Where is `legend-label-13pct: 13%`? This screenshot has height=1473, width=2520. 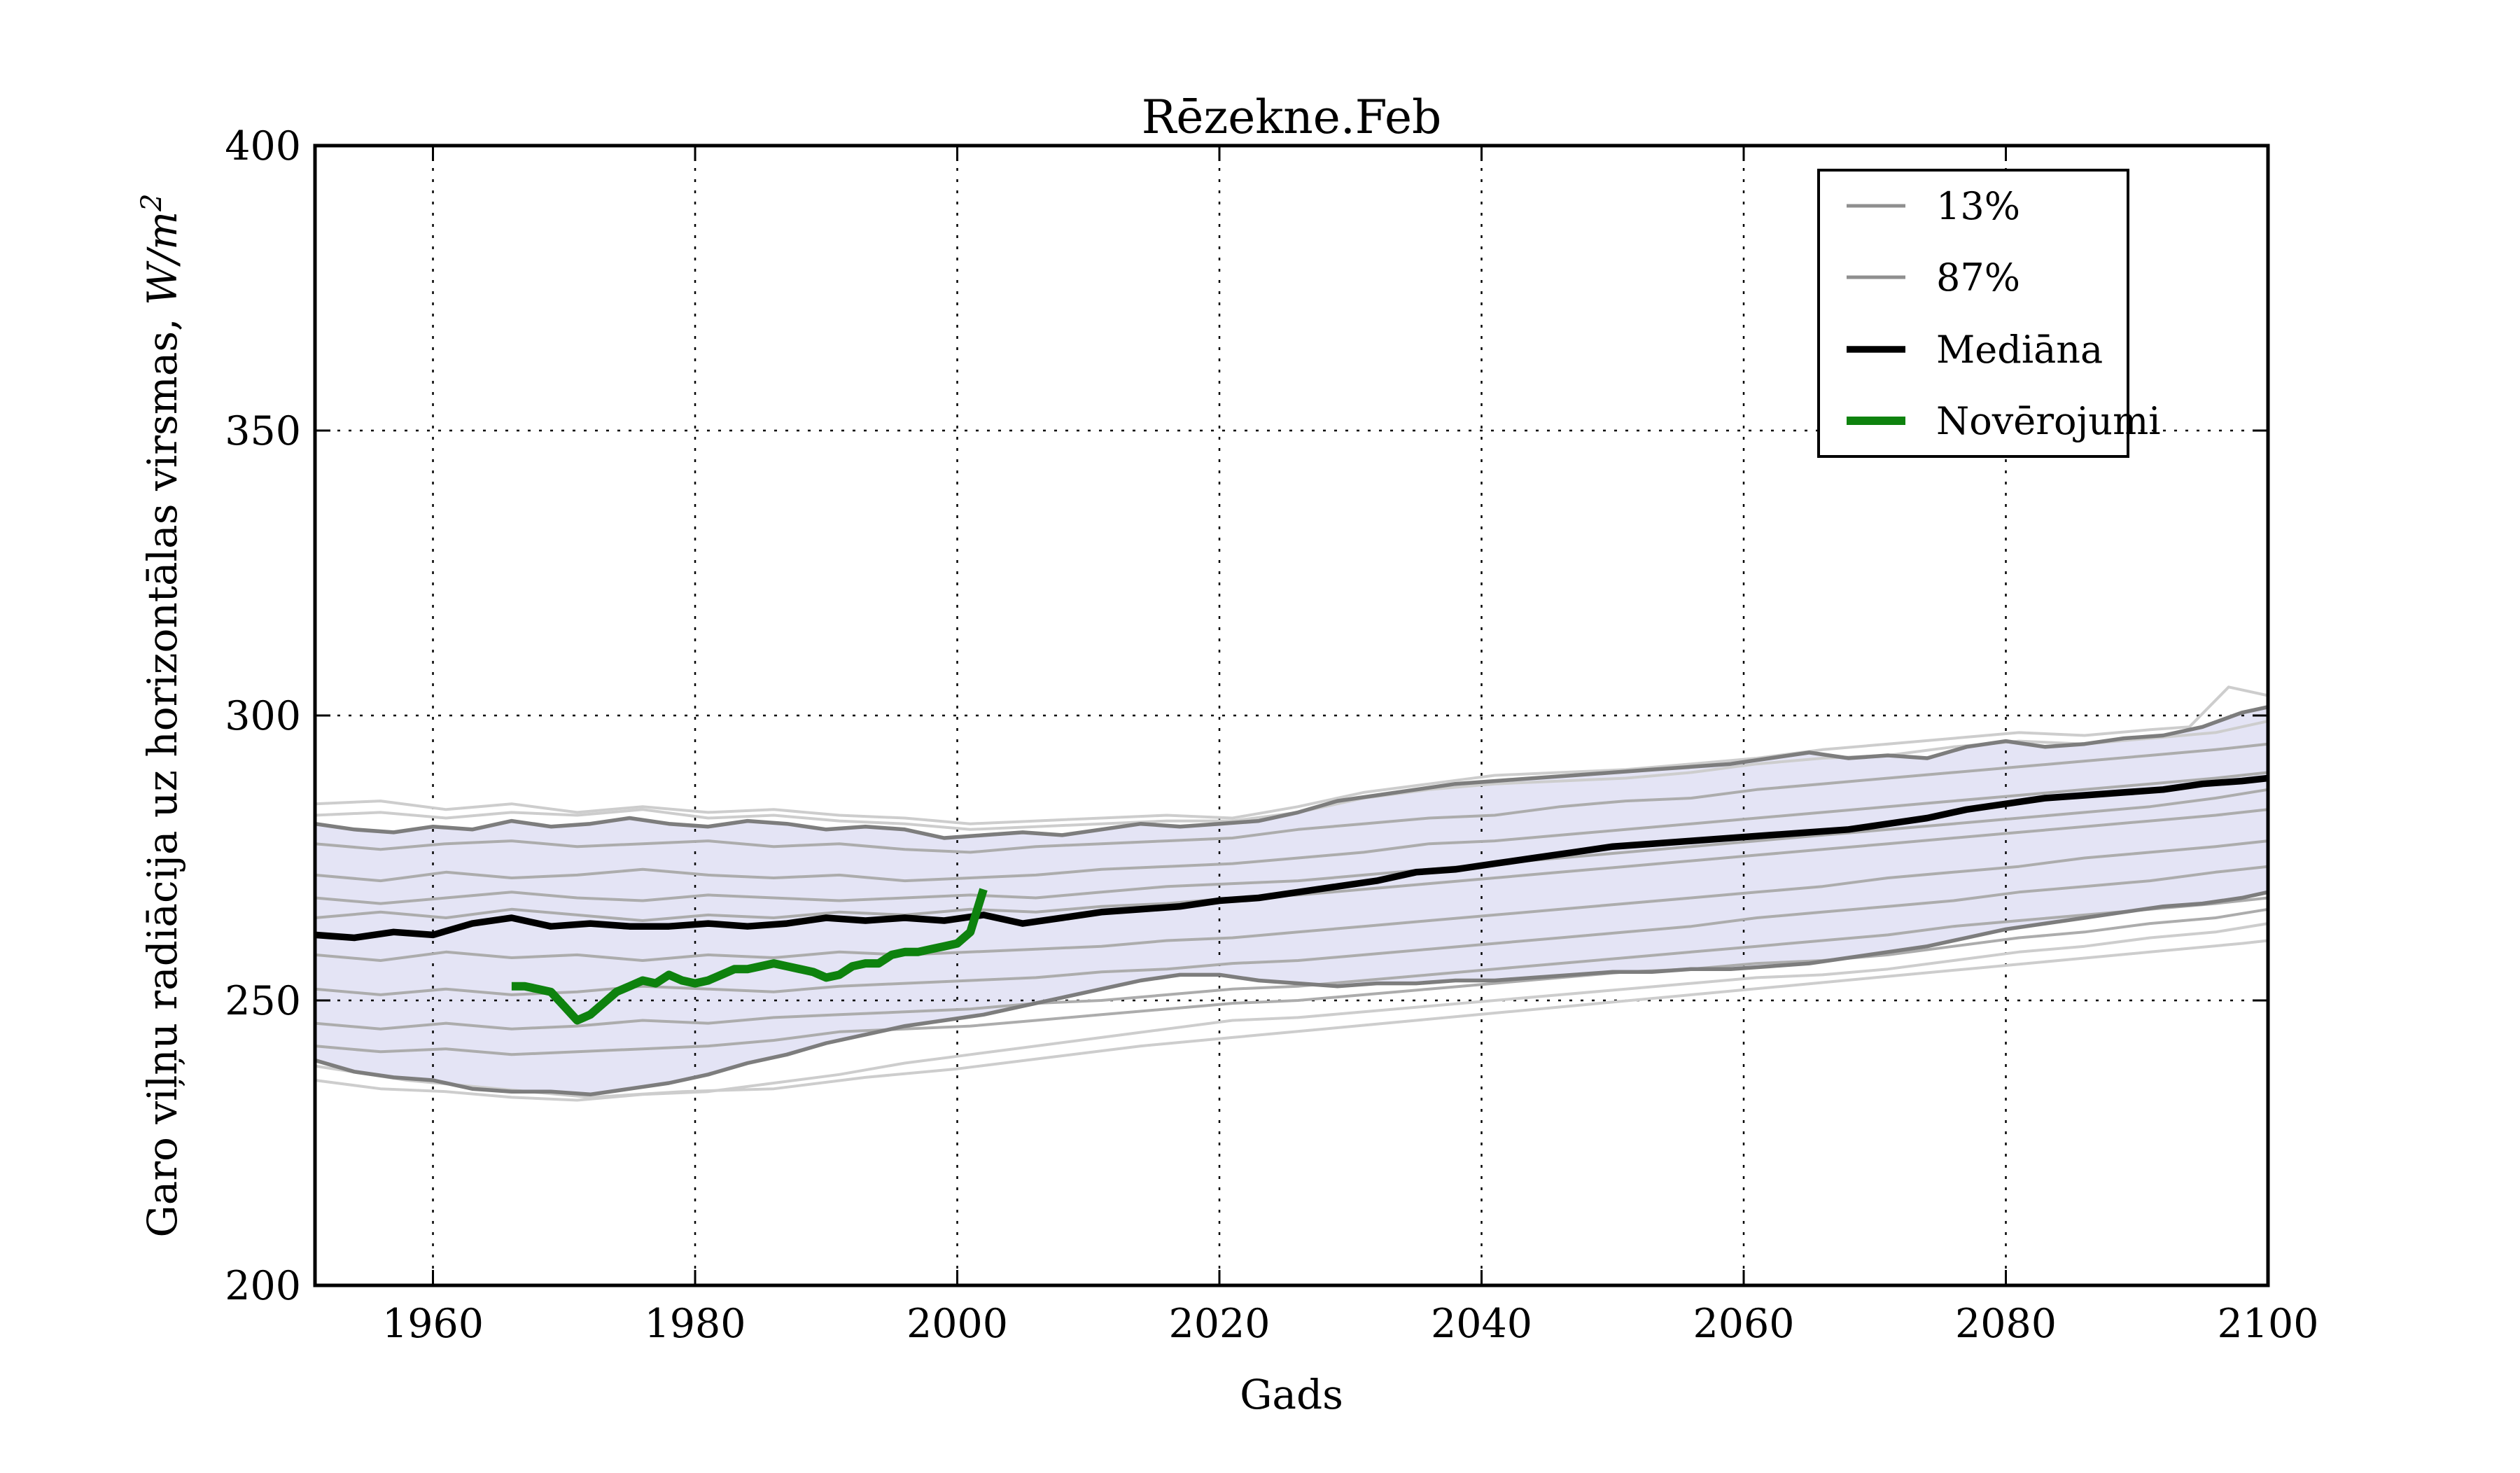 legend-label-13pct: 13% is located at coordinates (1978, 206).